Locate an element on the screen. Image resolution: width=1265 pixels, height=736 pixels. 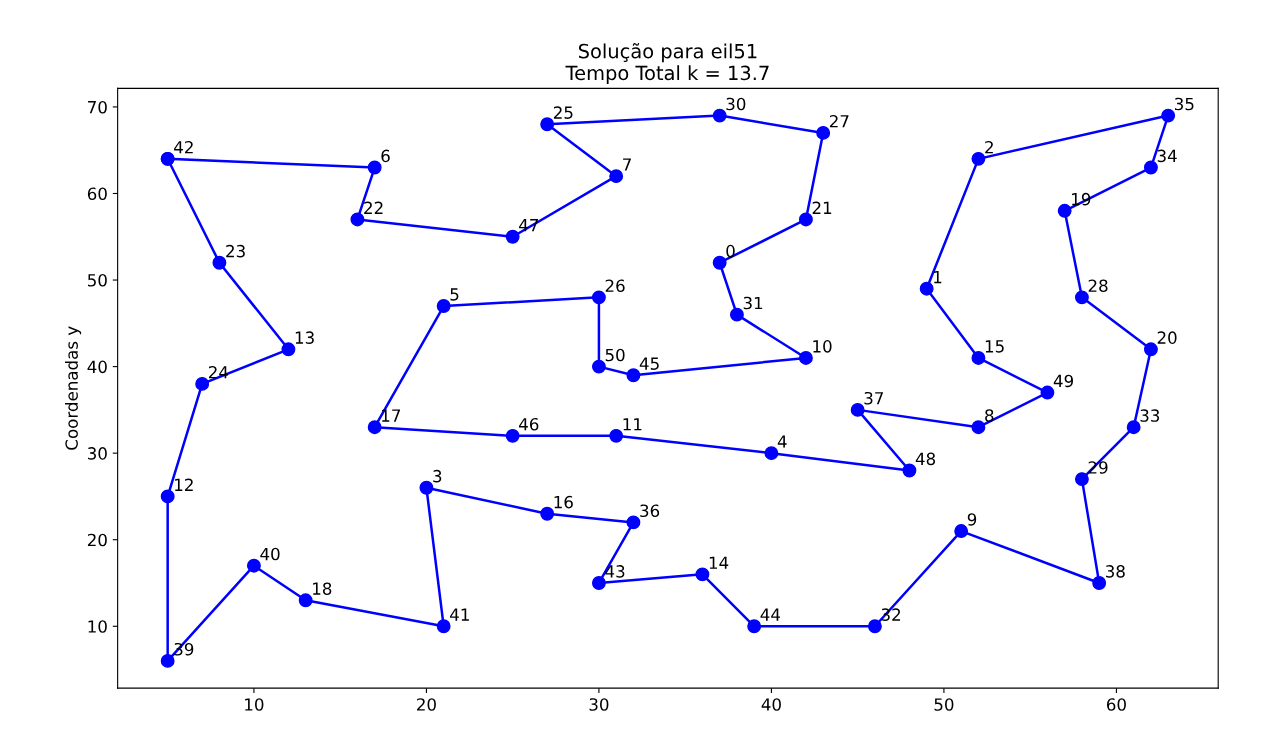
annotation: 0 is located at coordinates (730, 251).